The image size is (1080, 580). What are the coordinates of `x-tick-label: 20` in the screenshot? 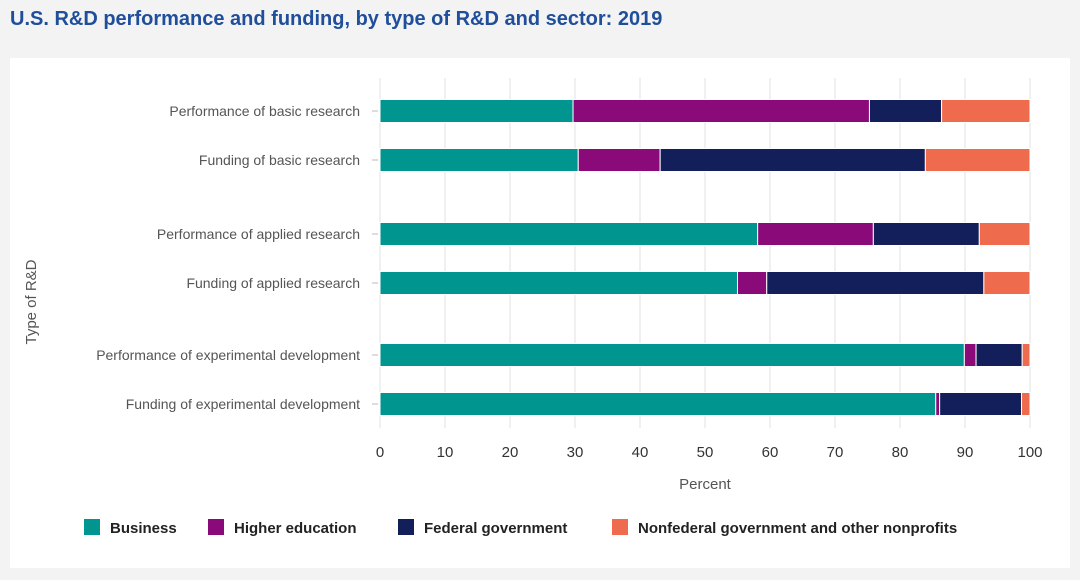 It's located at (510, 452).